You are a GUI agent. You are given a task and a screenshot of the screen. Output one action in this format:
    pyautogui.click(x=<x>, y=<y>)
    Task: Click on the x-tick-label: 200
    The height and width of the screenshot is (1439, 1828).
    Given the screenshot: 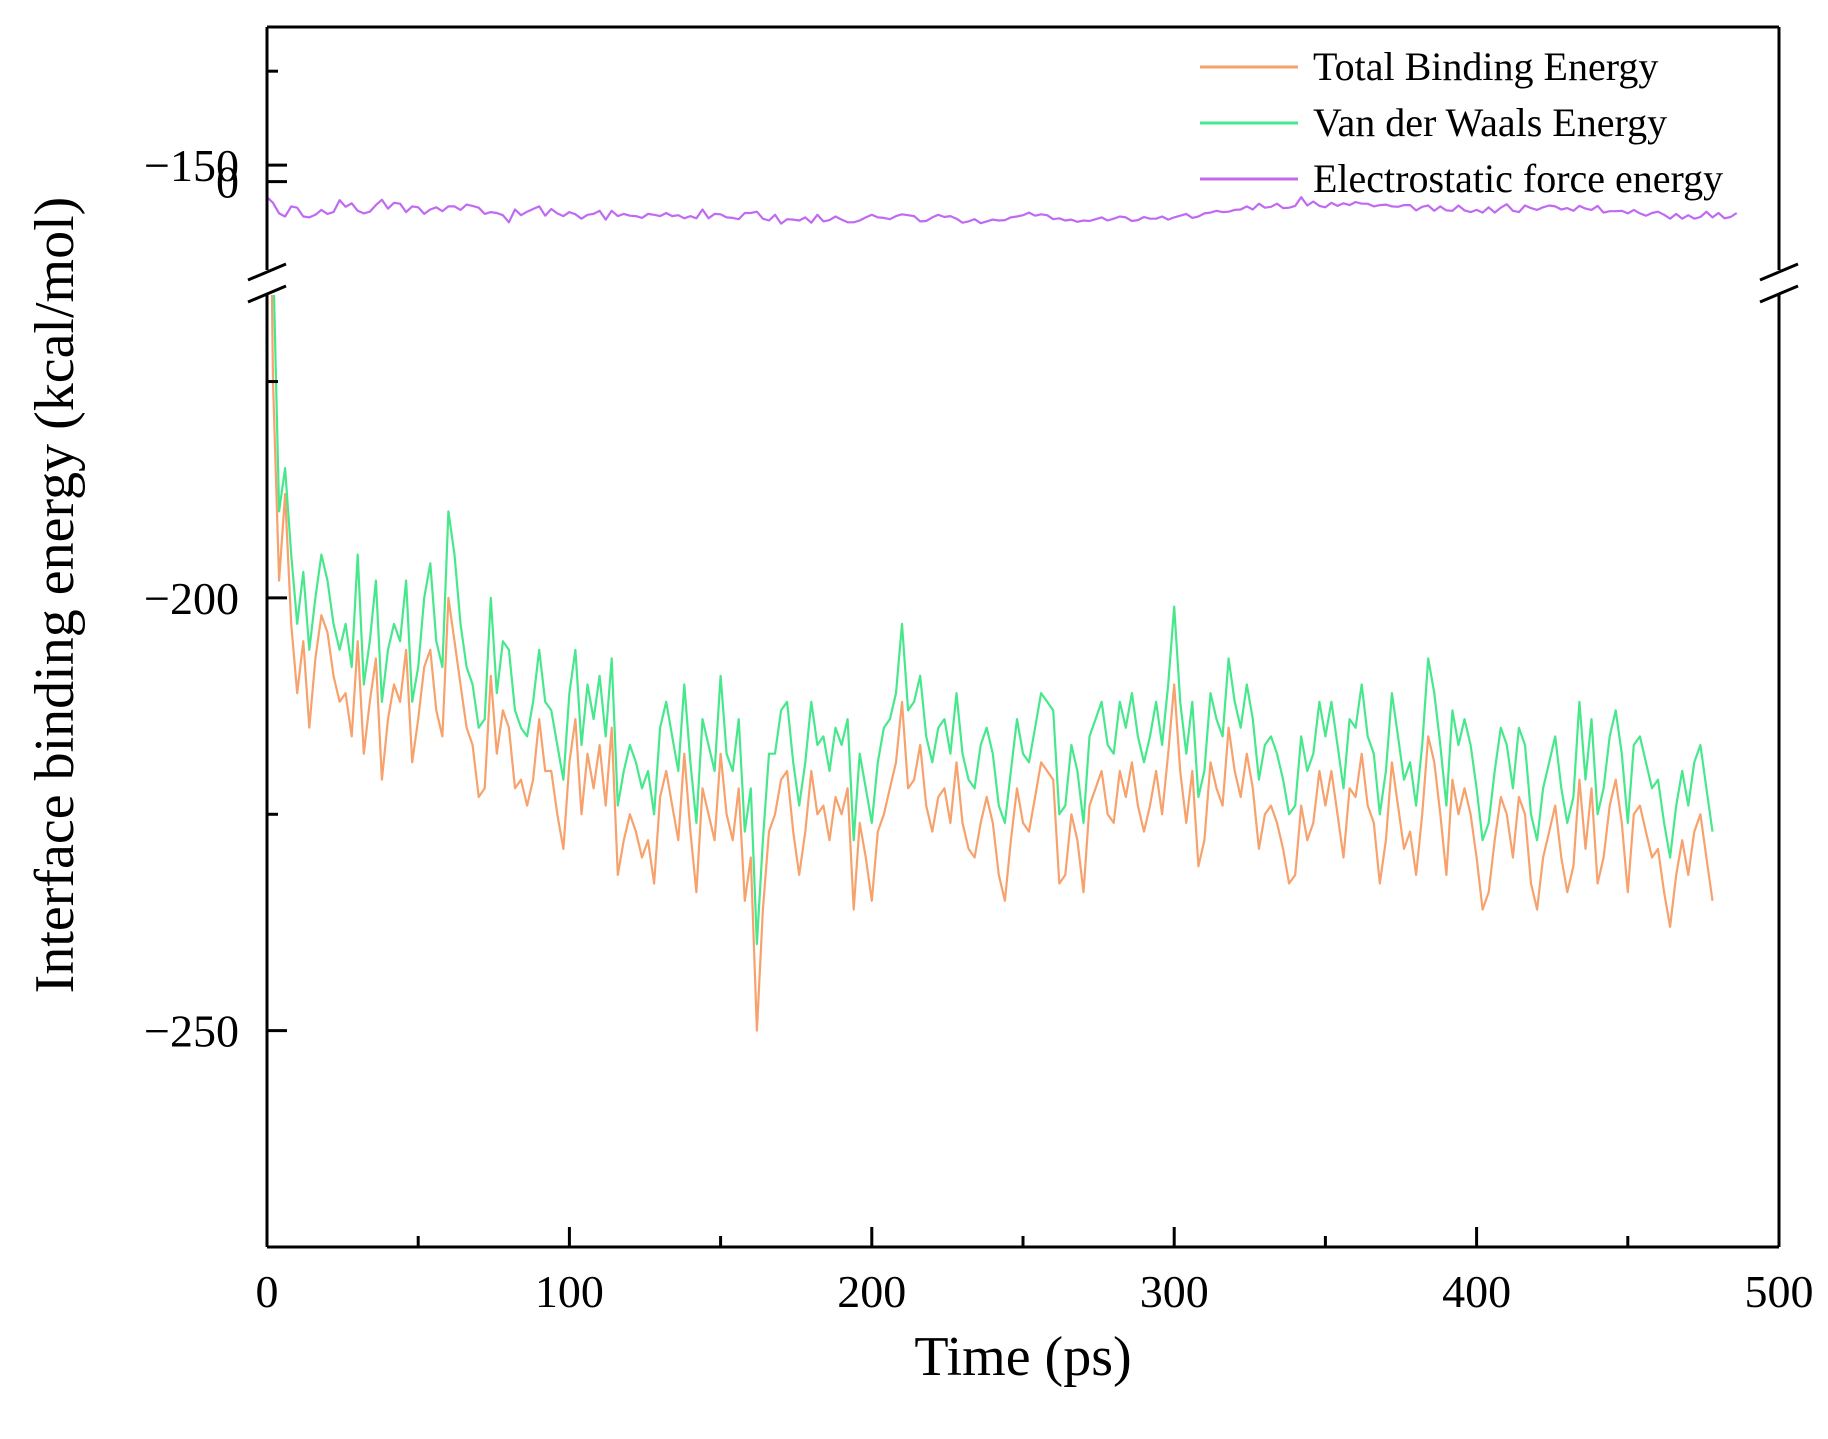 What is the action you would take?
    pyautogui.click(x=871, y=1291)
    